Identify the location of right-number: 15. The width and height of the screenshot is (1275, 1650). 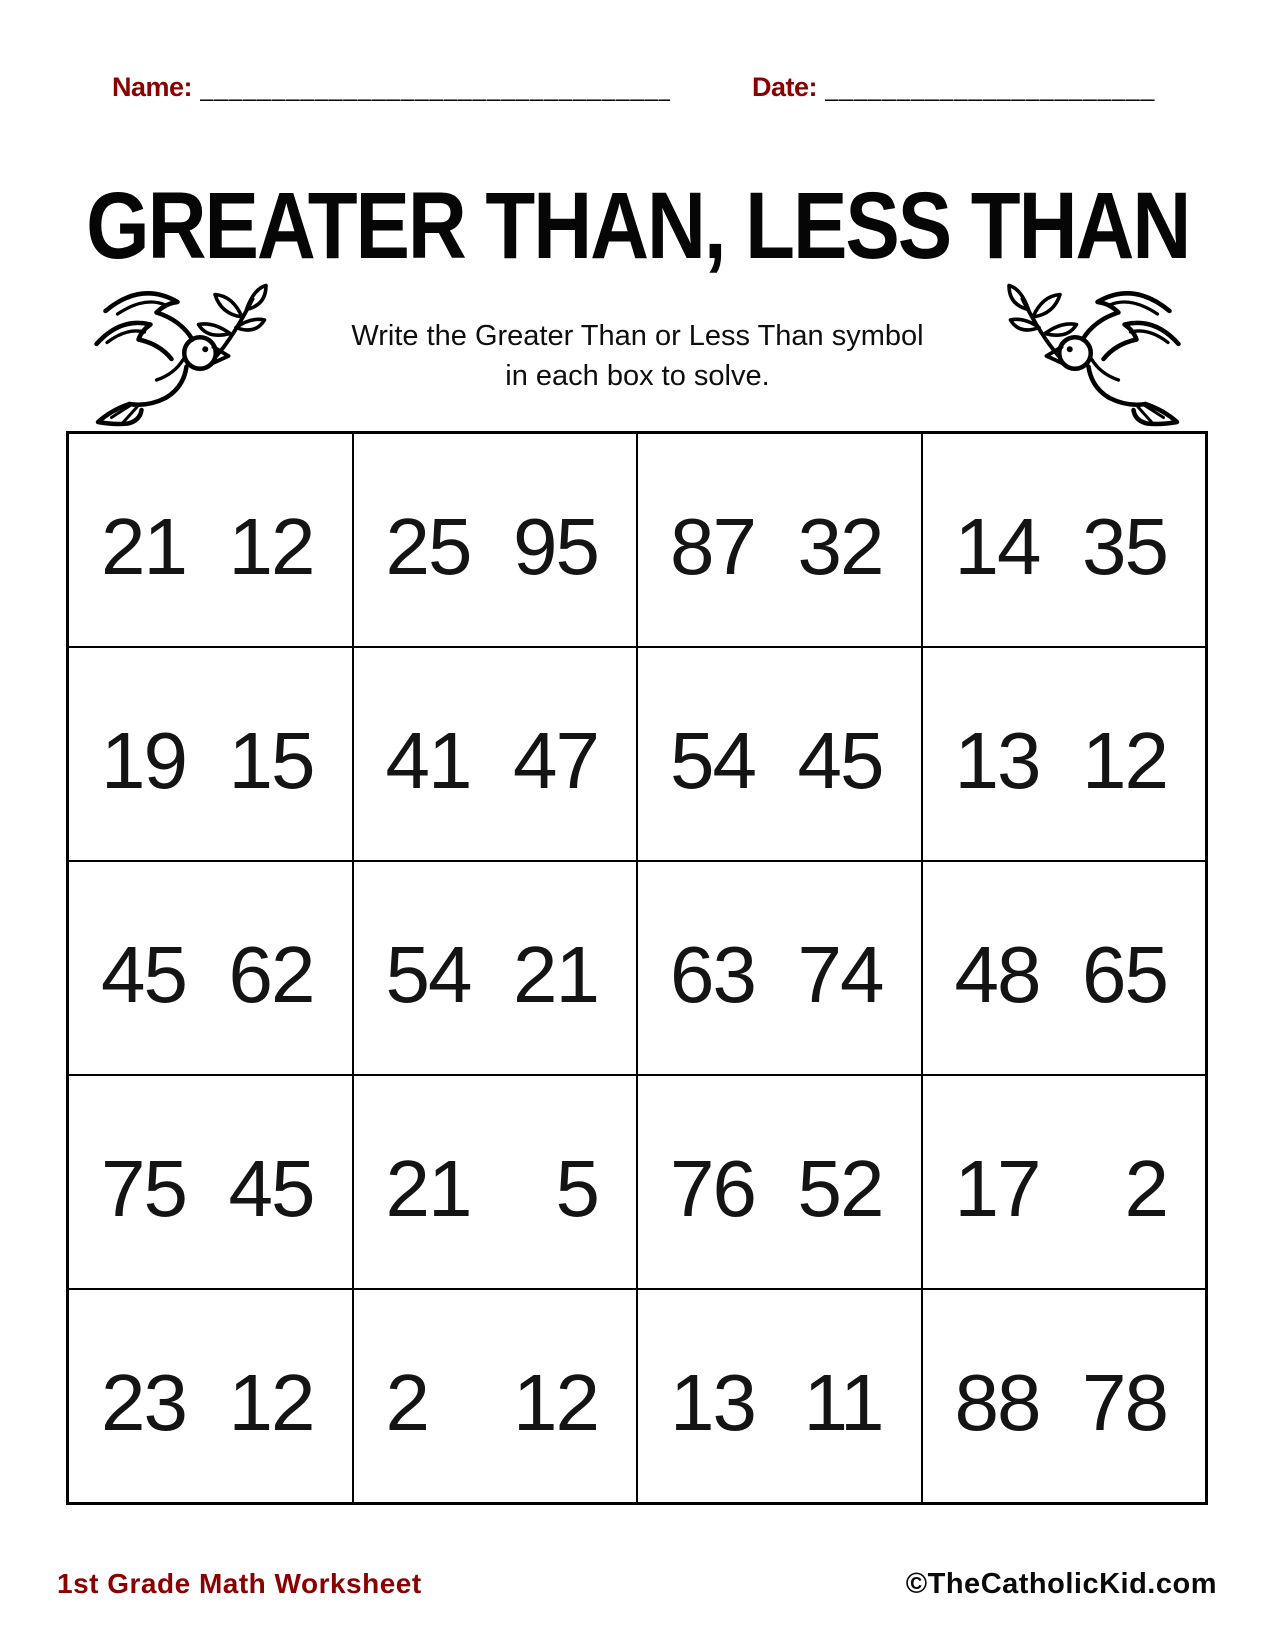
(272, 760).